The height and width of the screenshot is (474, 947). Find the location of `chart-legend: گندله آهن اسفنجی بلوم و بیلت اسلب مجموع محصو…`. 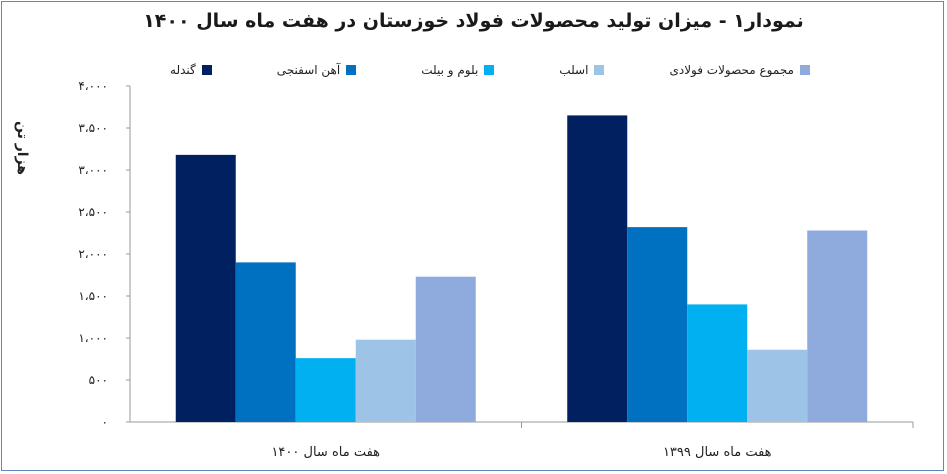

chart-legend: گندله آهن اسفنجی بلوم و بیلت اسلب مجموع محصو… is located at coordinates (490, 70).